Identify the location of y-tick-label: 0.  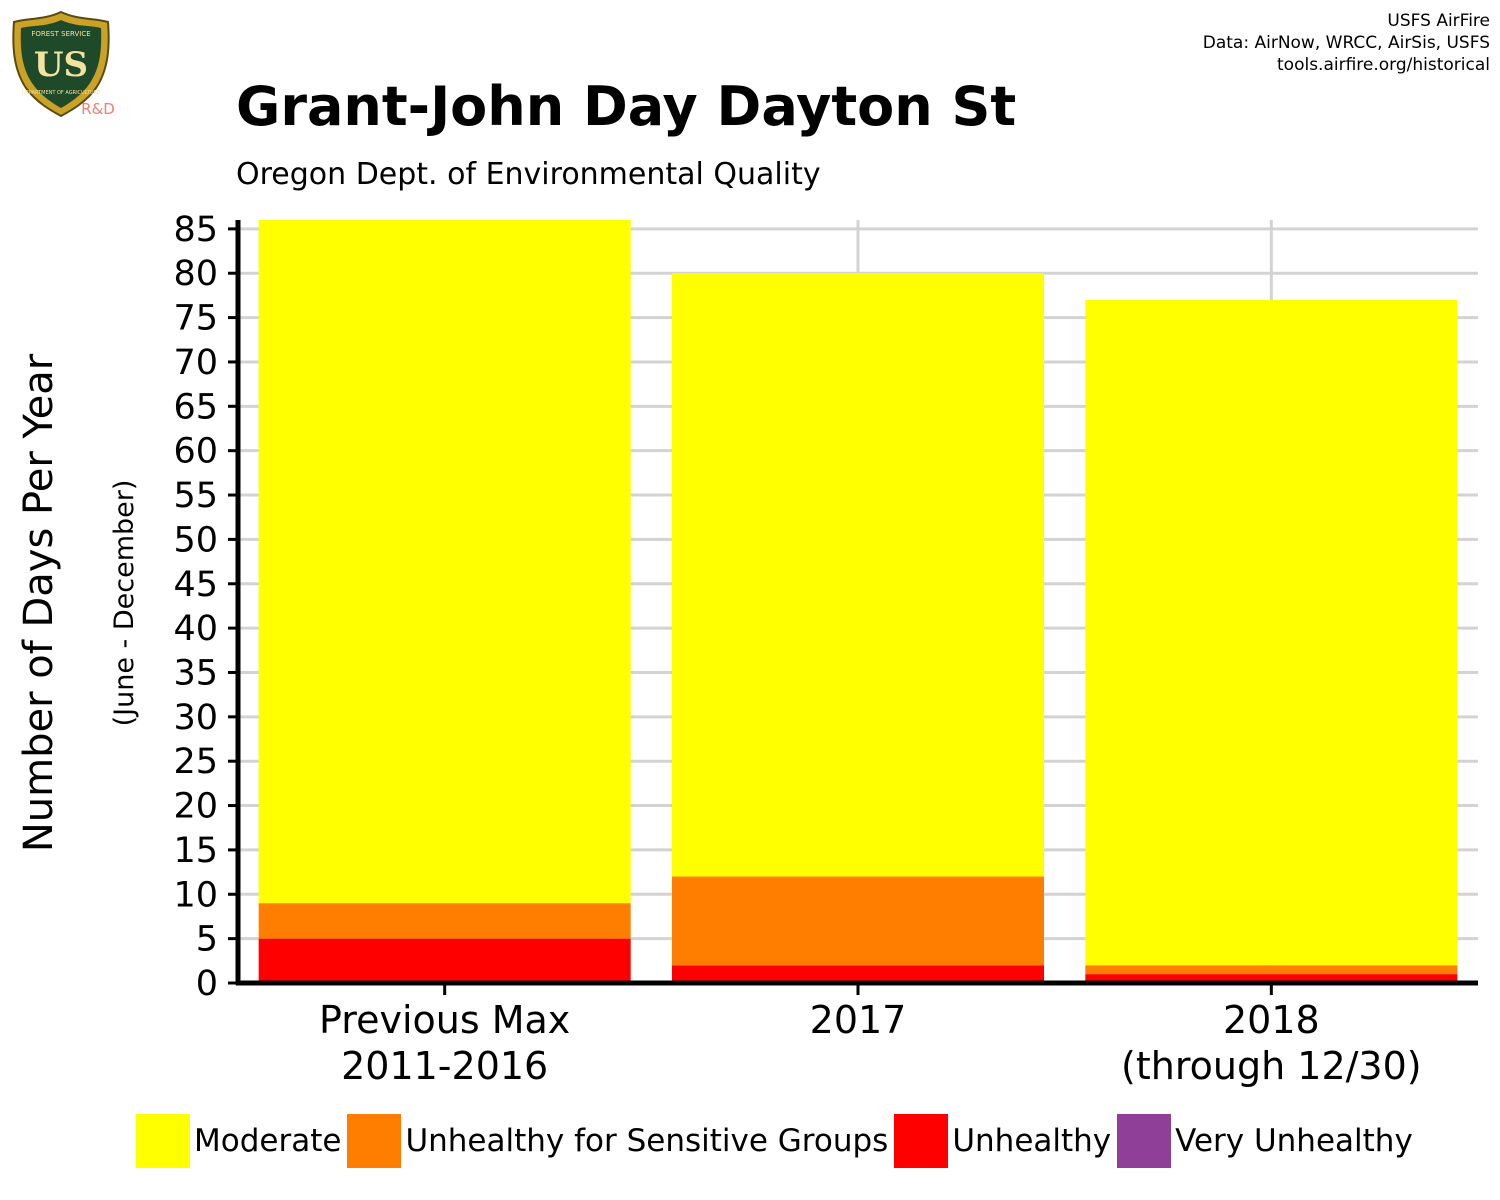
(207, 984).